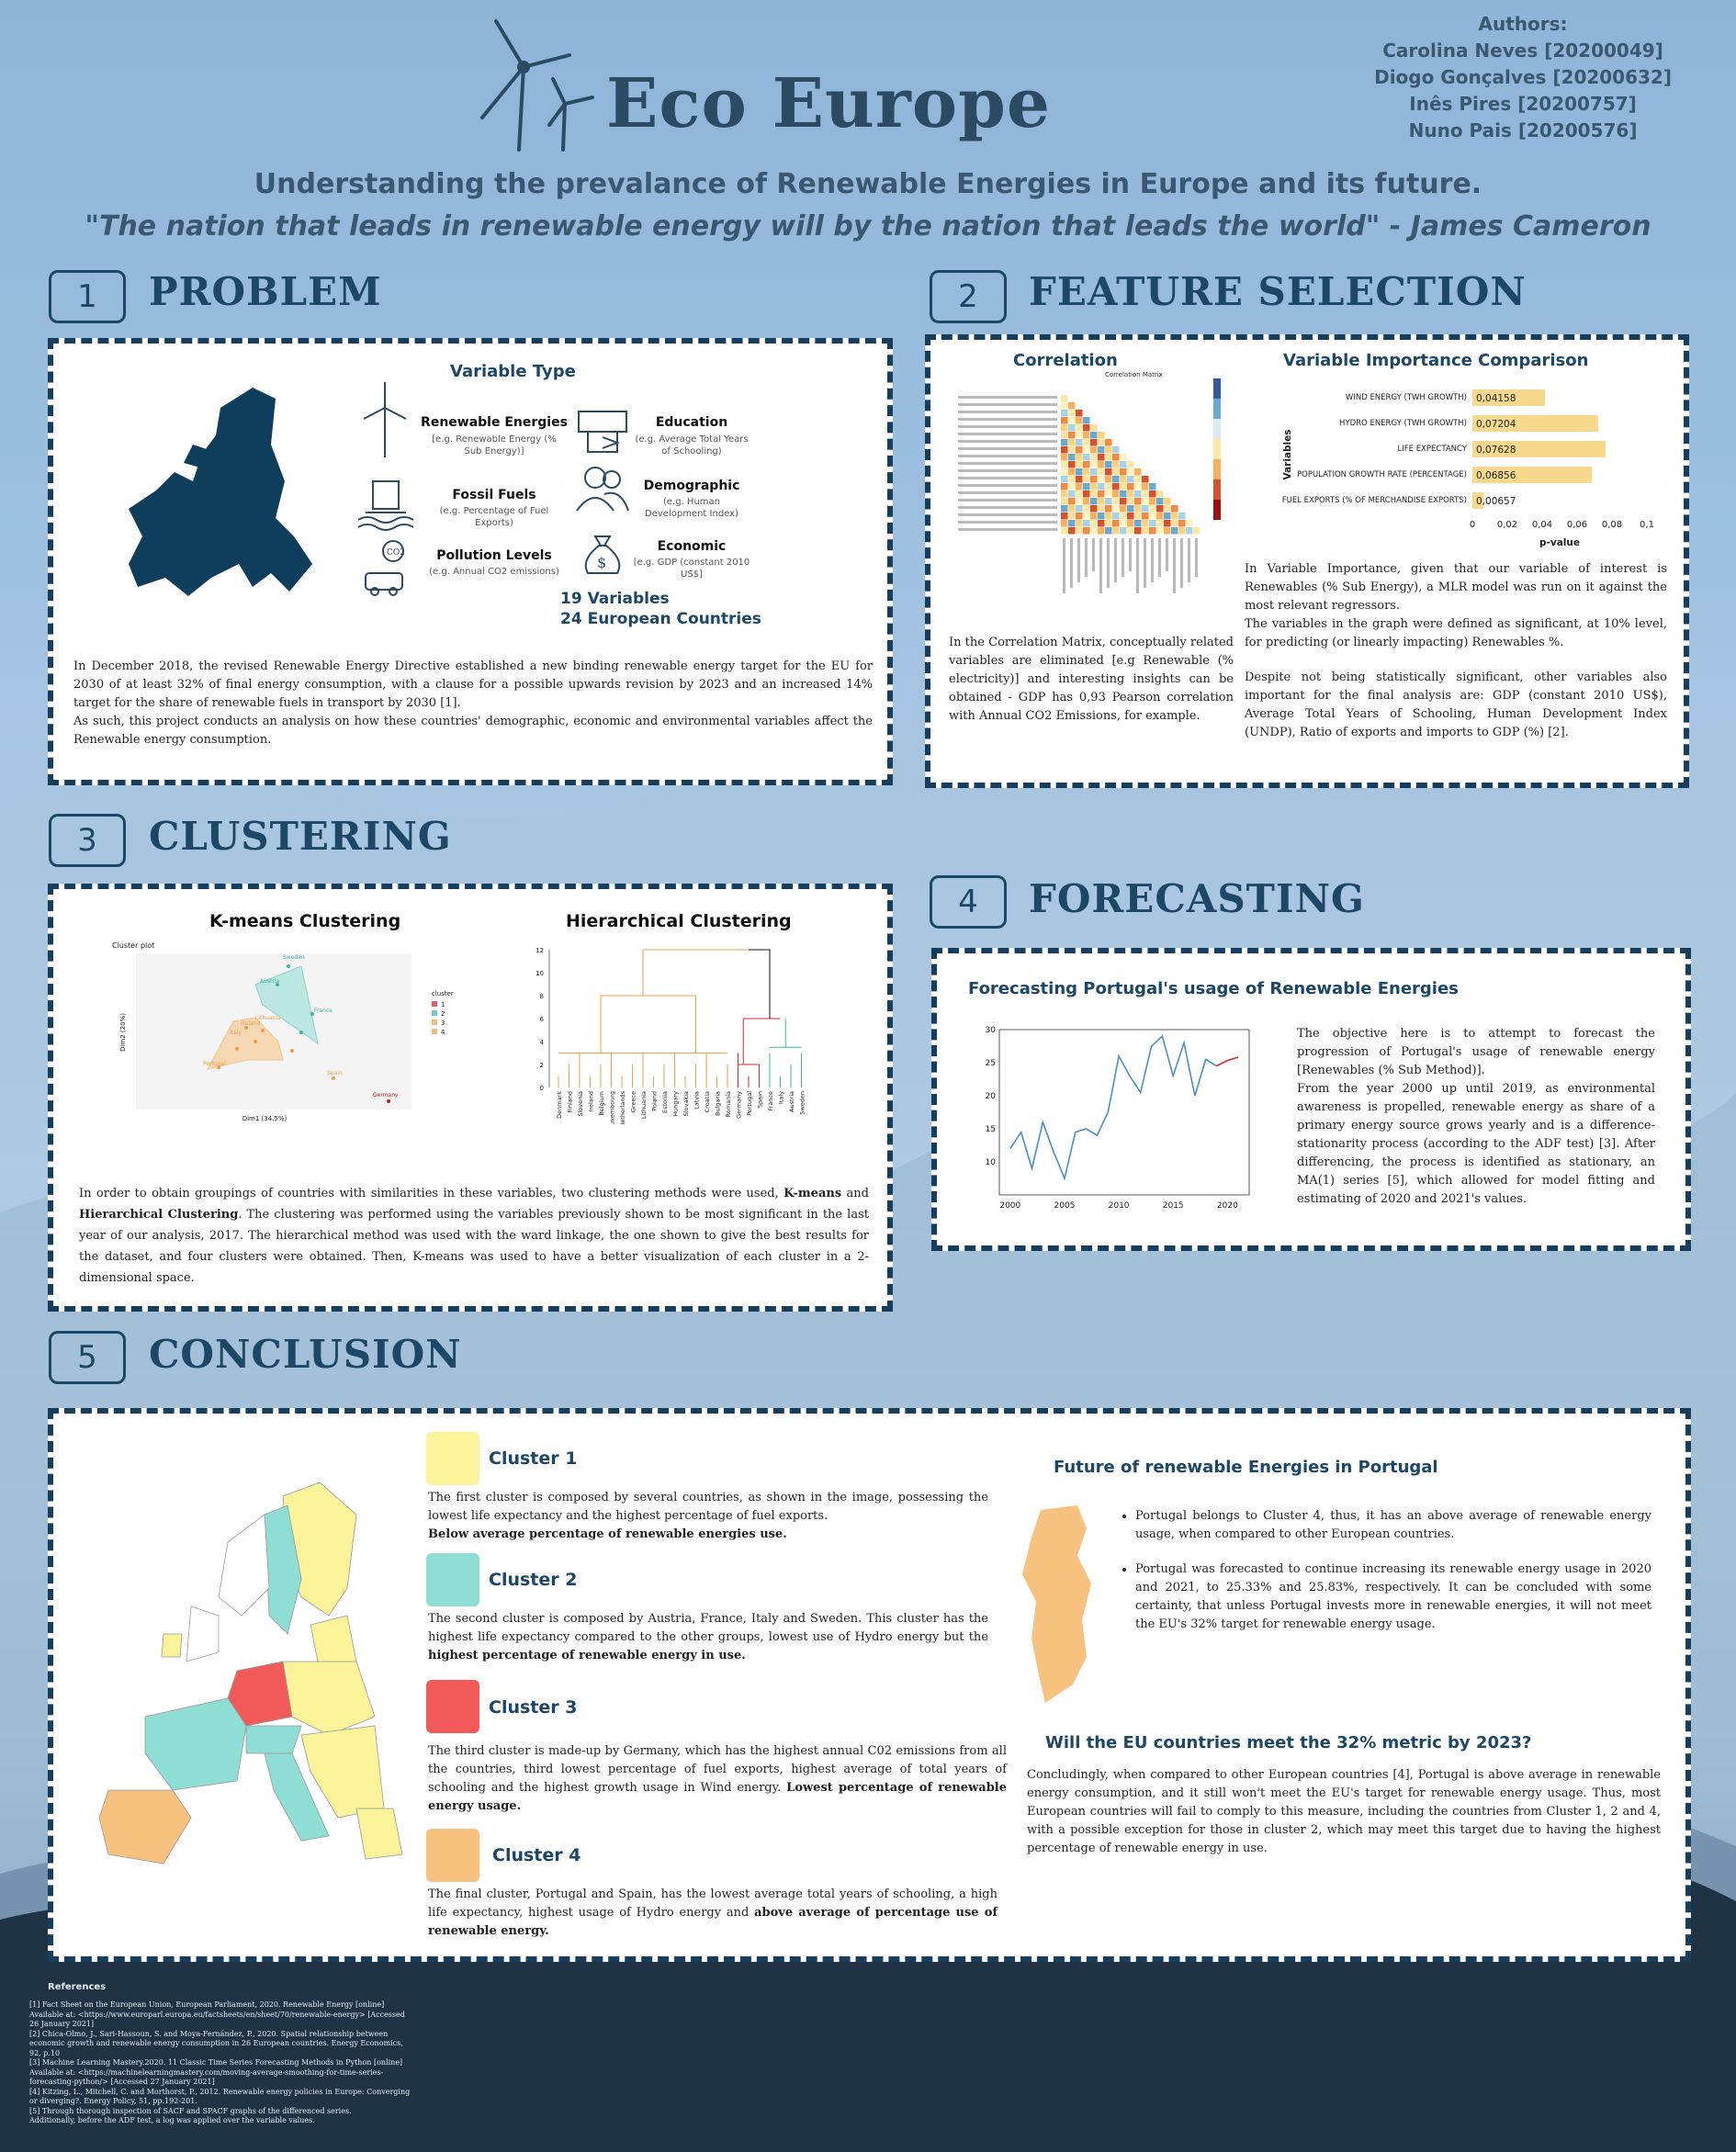  I want to click on type-label: Education, so click(691, 423).